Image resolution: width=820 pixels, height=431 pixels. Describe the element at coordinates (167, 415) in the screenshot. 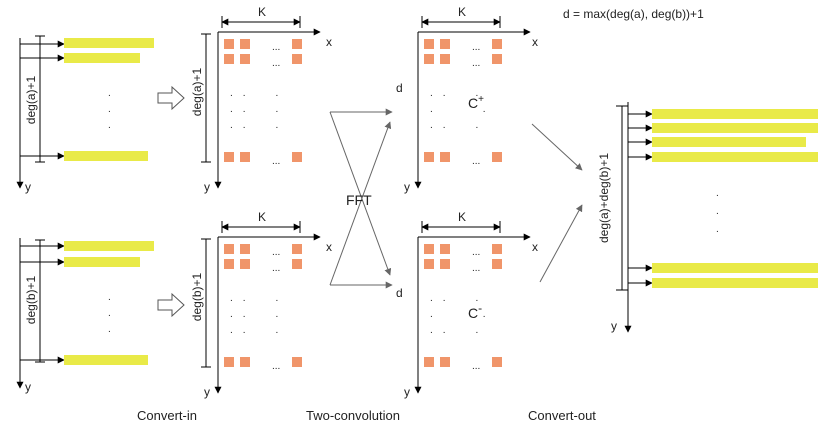

I see `caption-convert-in: Convert-in` at that location.